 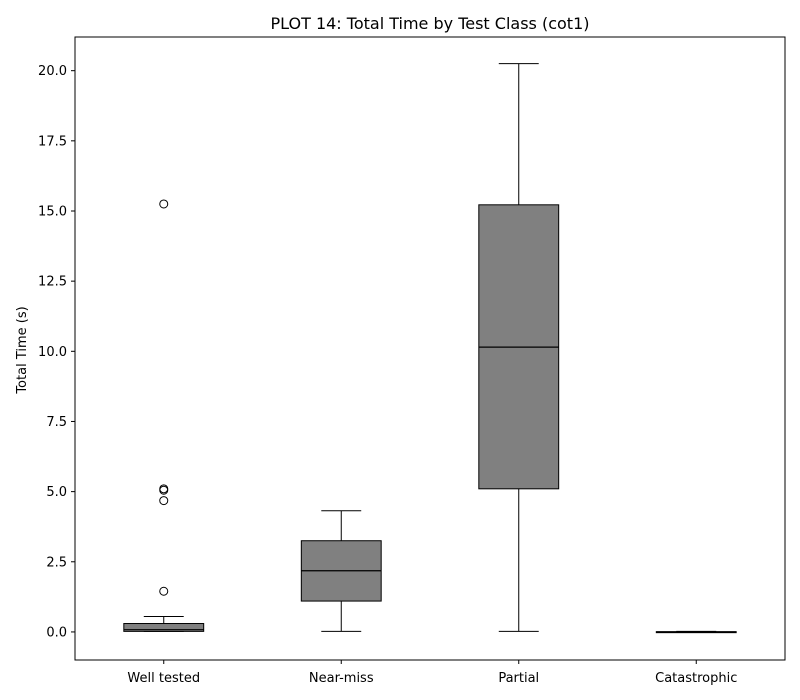 What do you see at coordinates (164, 627) in the screenshot?
I see `box` at bounding box center [164, 627].